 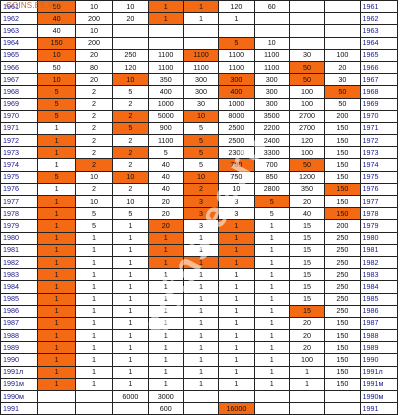 I want to click on price-cell: 3000, so click(x=165, y=396).